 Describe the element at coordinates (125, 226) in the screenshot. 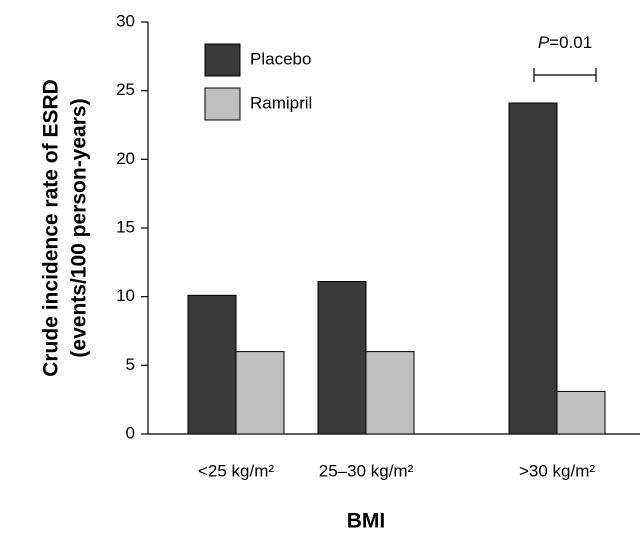

I see `y-tick-label: 15` at that location.